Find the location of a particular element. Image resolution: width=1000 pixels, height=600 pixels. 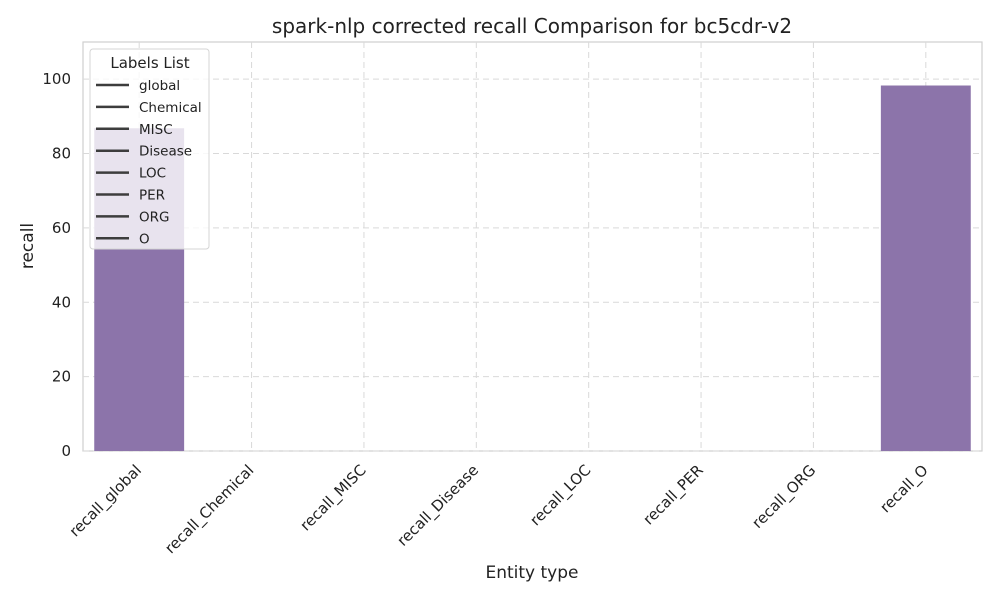

x-tick-label: recall_Chemical is located at coordinates (209, 509).